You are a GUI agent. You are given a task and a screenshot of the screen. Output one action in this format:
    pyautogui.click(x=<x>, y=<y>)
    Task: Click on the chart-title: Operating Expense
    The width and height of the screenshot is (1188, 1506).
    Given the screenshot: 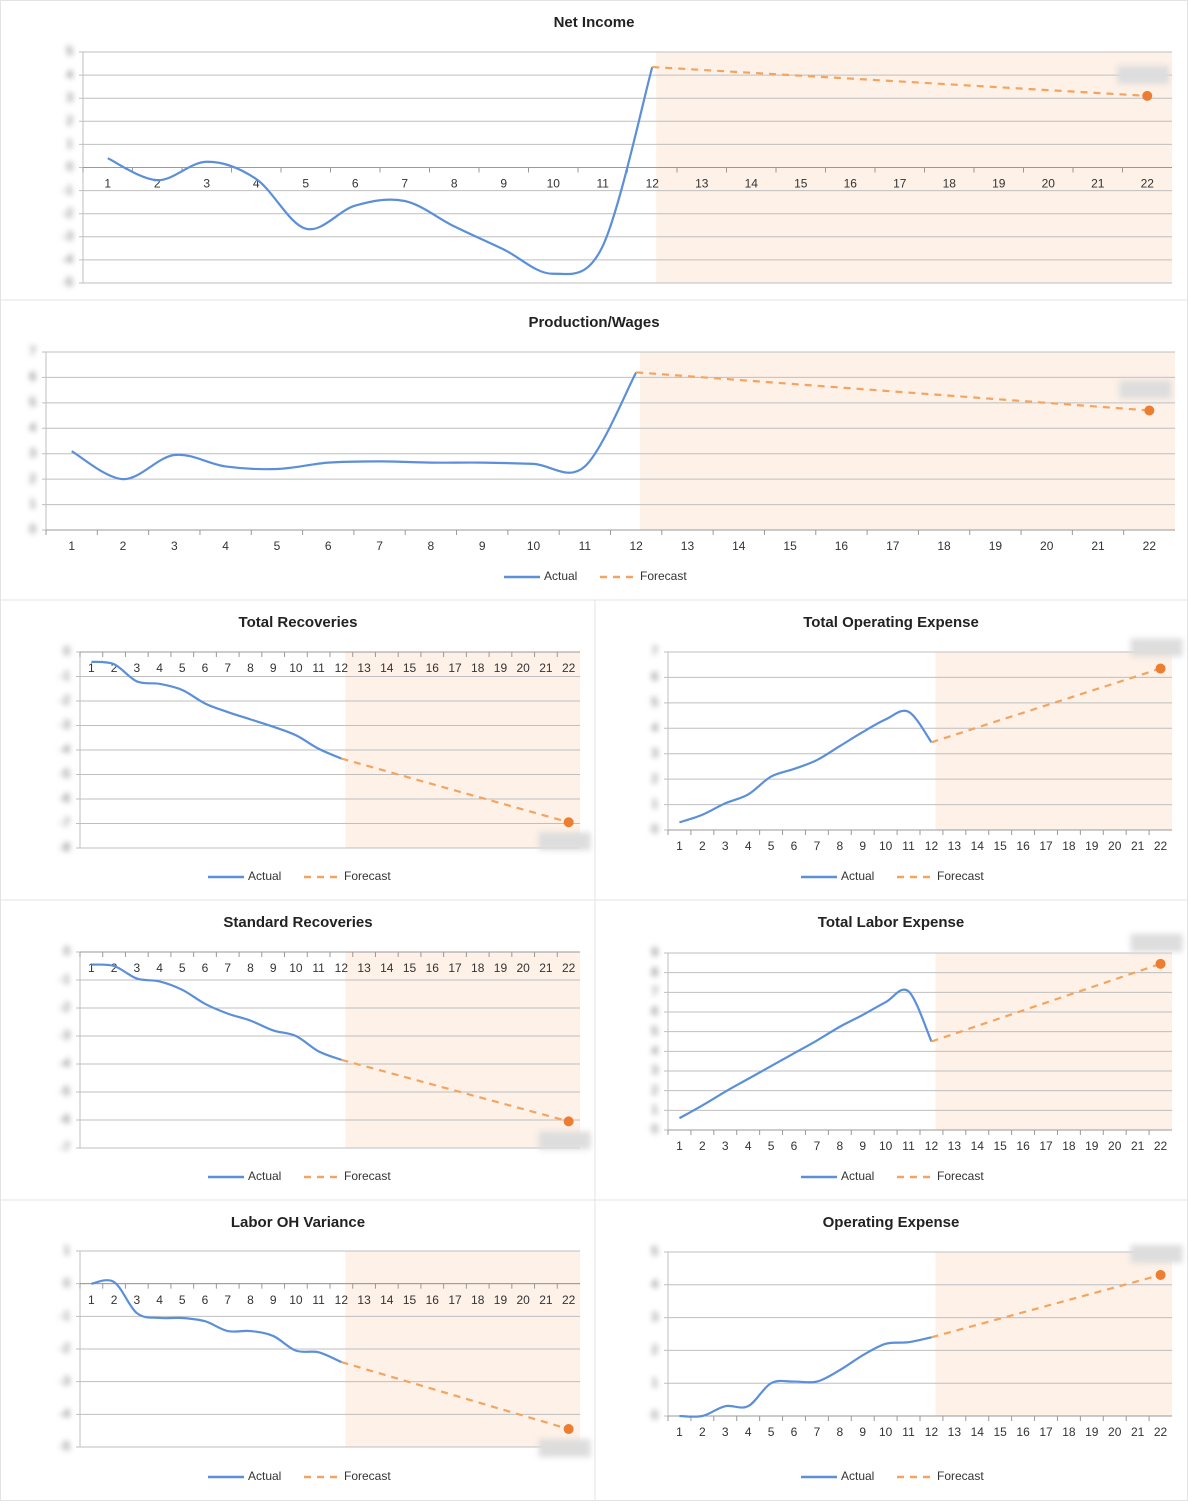 What is the action you would take?
    pyautogui.click(x=891, y=1222)
    